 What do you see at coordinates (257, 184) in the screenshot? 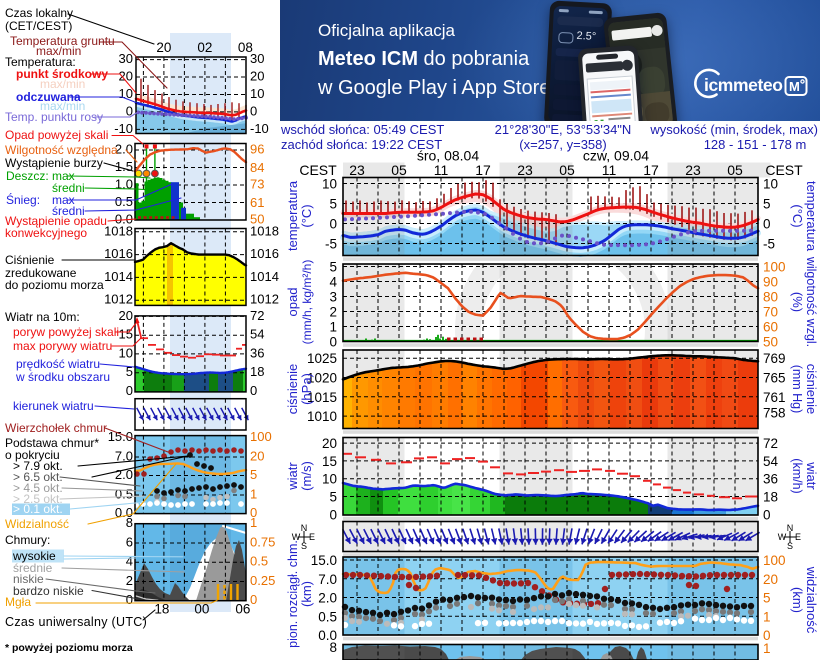
I see `svg-text: 73` at bounding box center [257, 184].